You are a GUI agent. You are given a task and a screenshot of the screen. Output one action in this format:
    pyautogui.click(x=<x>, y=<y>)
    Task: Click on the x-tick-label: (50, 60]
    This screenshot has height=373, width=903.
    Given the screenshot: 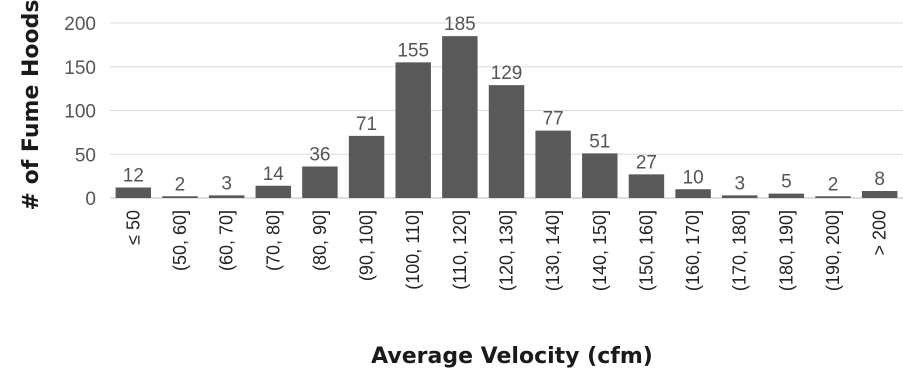 What is the action you would take?
    pyautogui.click(x=180, y=240)
    